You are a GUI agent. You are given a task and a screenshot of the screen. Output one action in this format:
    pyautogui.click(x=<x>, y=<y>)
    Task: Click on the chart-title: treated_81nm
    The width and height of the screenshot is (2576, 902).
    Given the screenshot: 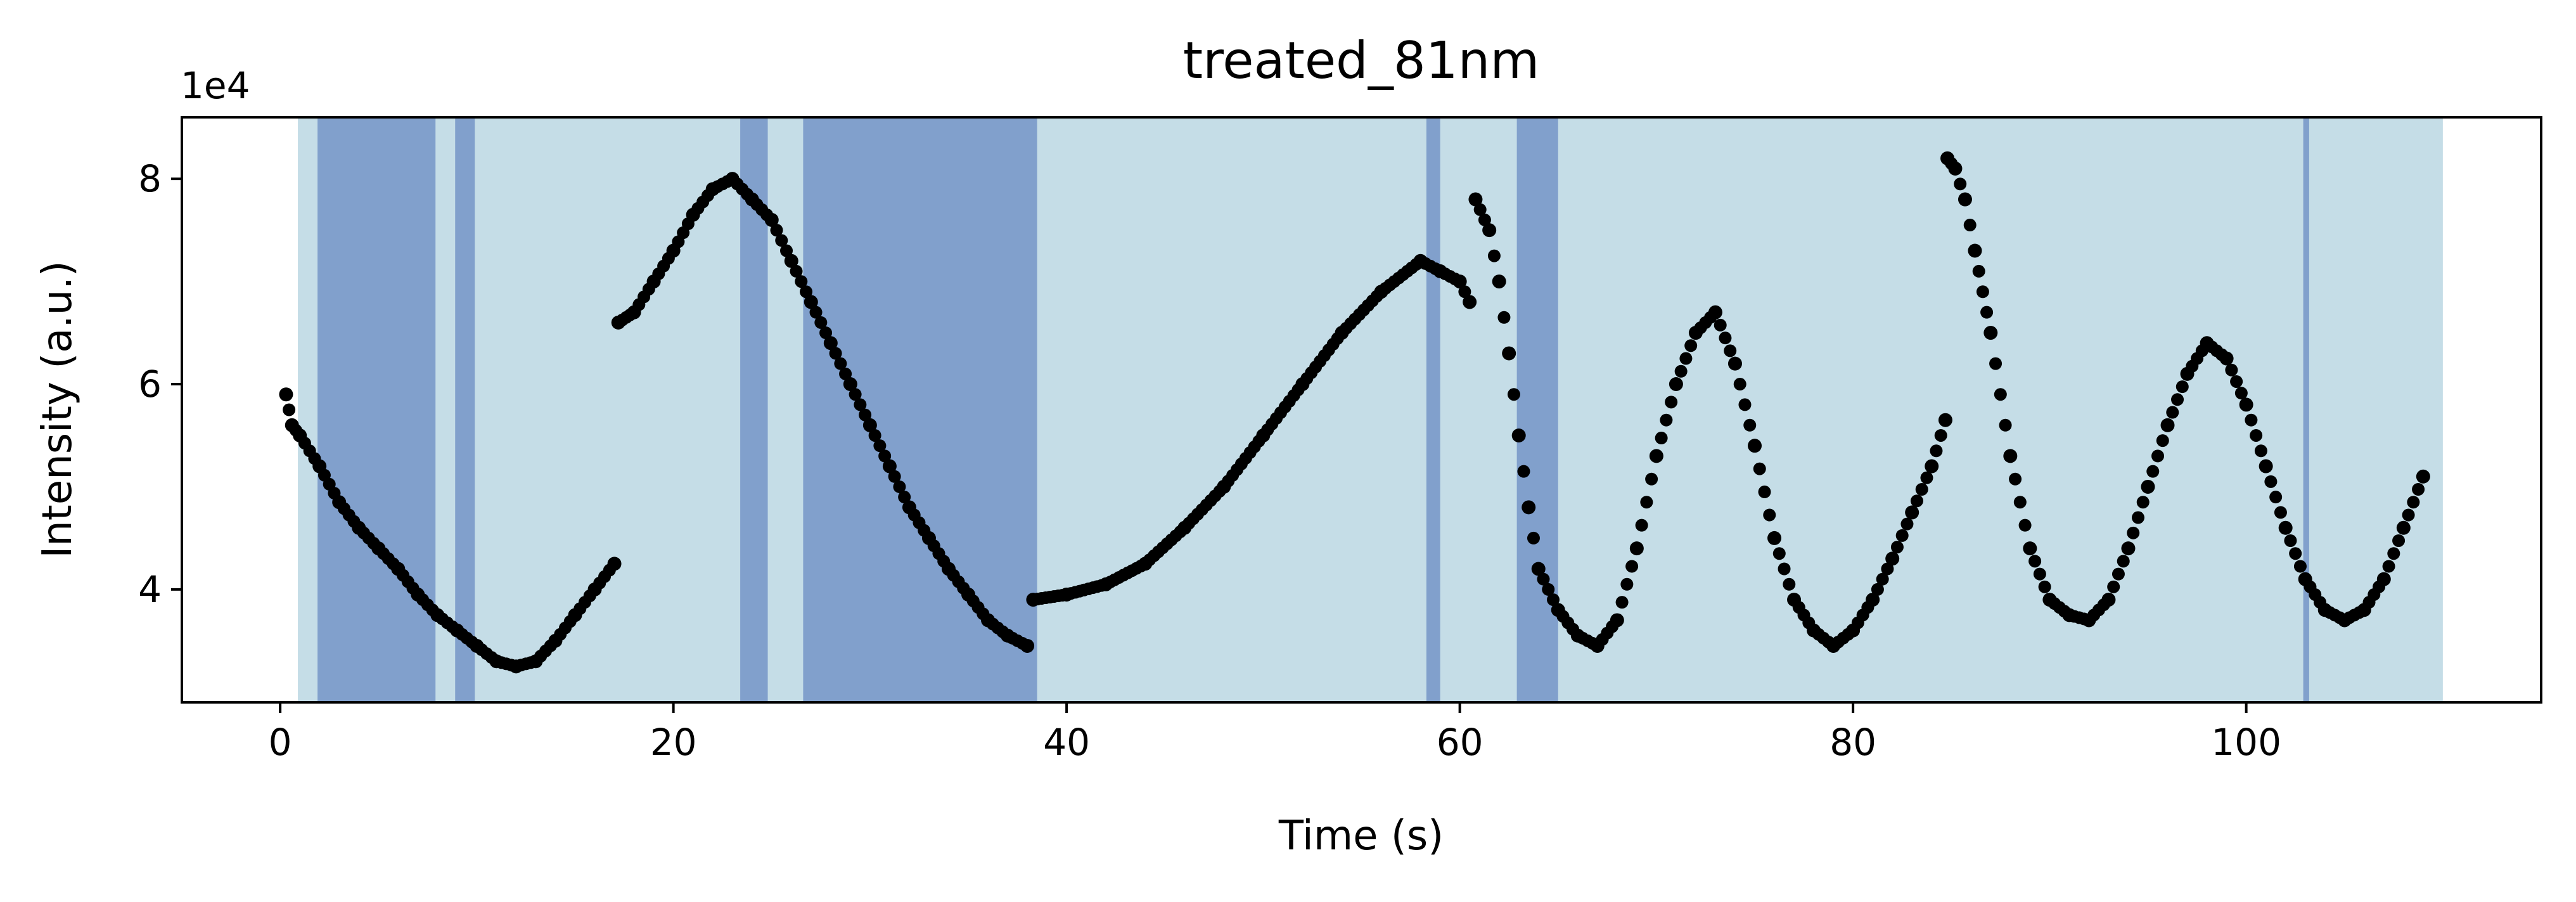 What is the action you would take?
    pyautogui.click(x=1361, y=61)
    